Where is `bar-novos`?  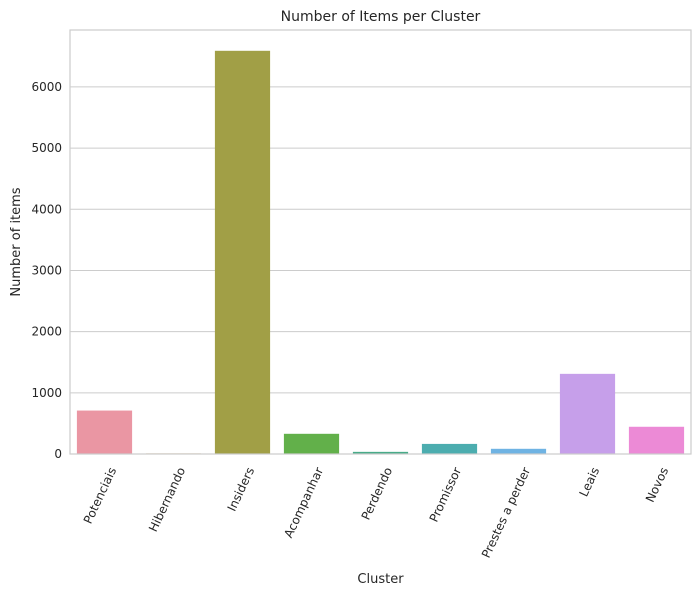 bar-novos is located at coordinates (656, 440).